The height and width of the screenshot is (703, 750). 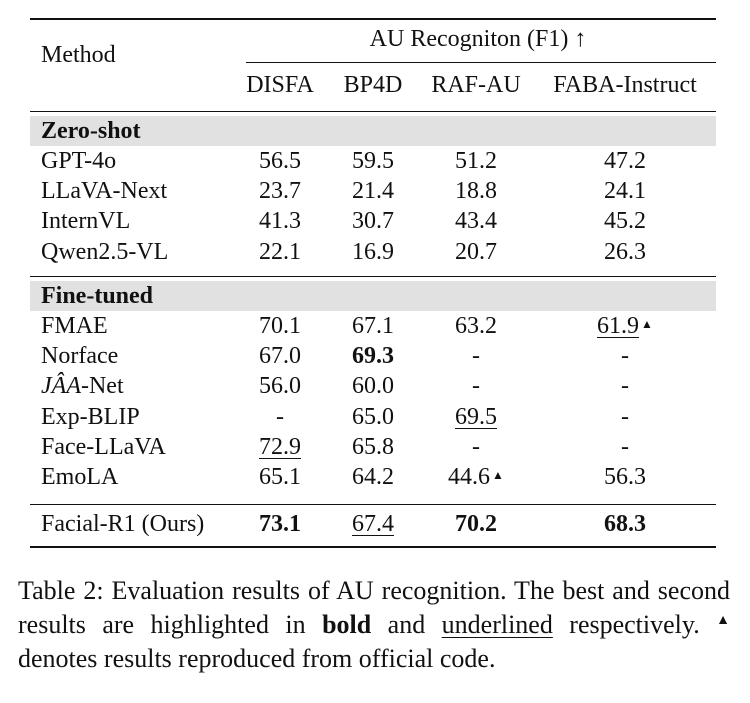 I want to click on table-cell: 24.1, so click(x=625, y=191).